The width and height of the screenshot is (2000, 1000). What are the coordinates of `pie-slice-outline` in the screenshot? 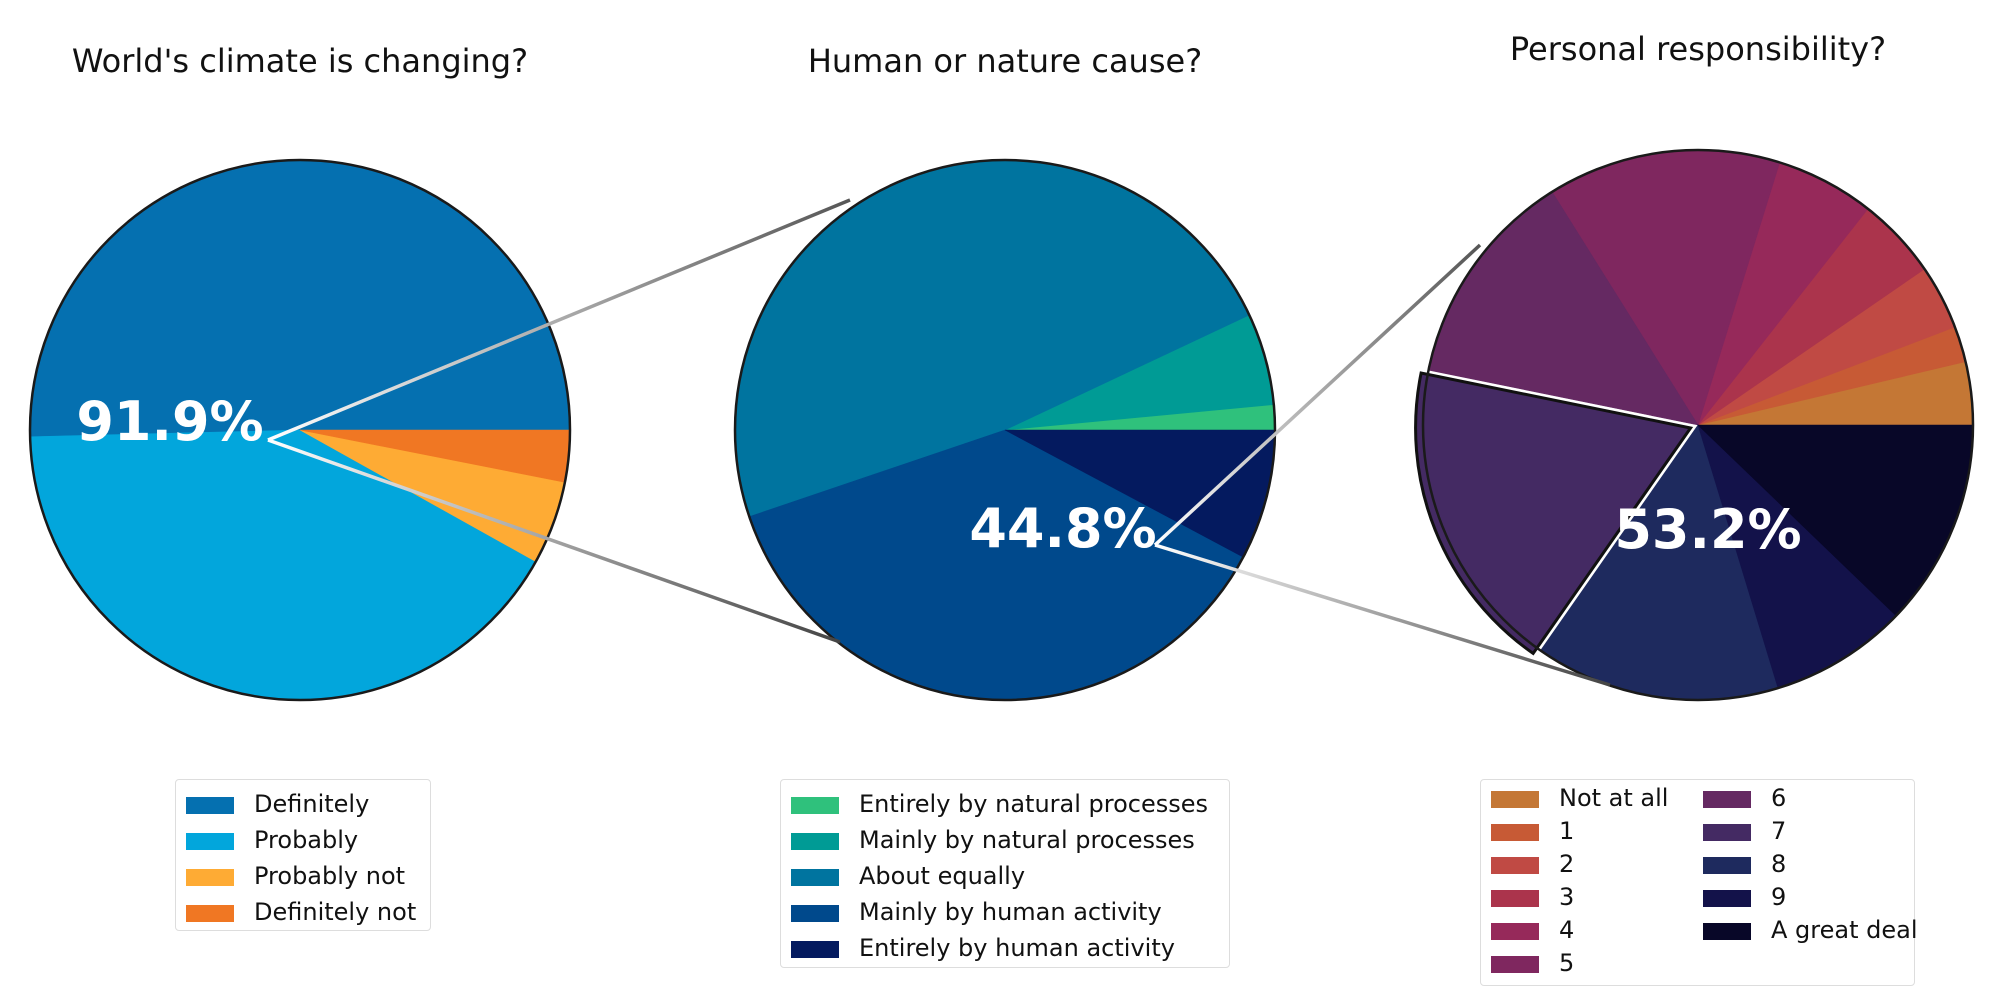 It's located at (1554, 513).